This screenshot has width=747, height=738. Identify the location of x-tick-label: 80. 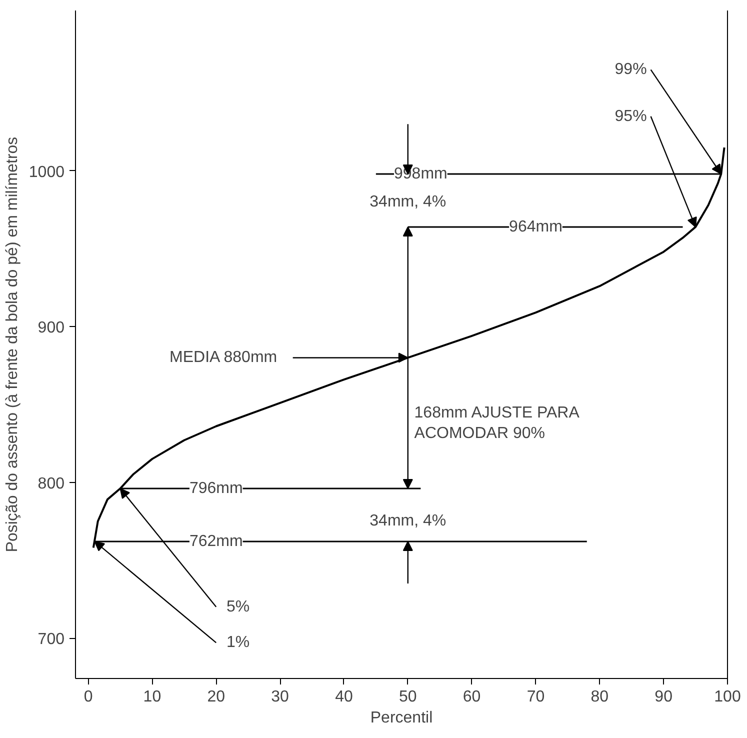
(599, 697).